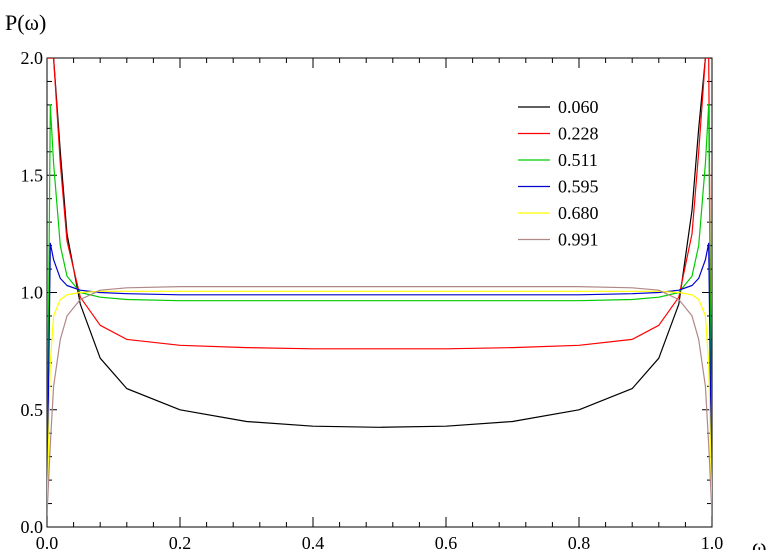 This screenshot has height=550, width=773. Describe the element at coordinates (32, 293) in the screenshot. I see `y-tick-label: 1.0` at that location.